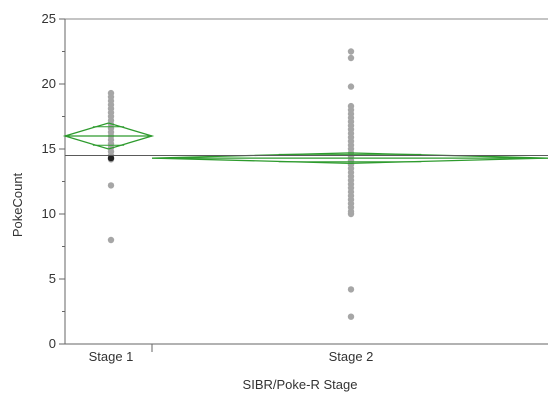 The width and height of the screenshot is (548, 394). Describe the element at coordinates (49, 213) in the screenshot. I see `y-tick-label: 10` at that location.